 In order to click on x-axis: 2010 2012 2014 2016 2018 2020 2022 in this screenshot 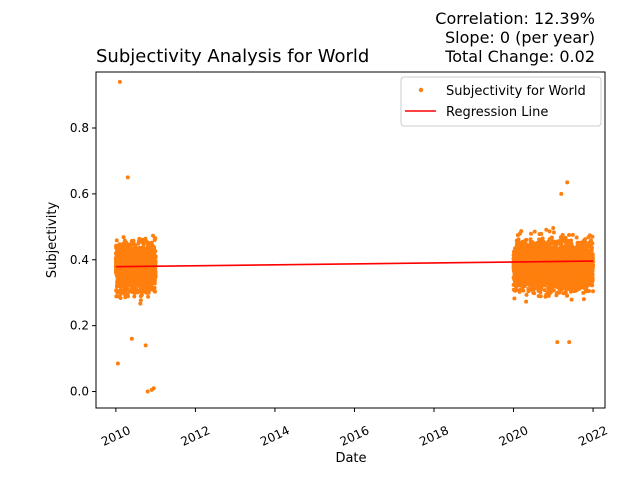, I will do `click(354, 428)`.